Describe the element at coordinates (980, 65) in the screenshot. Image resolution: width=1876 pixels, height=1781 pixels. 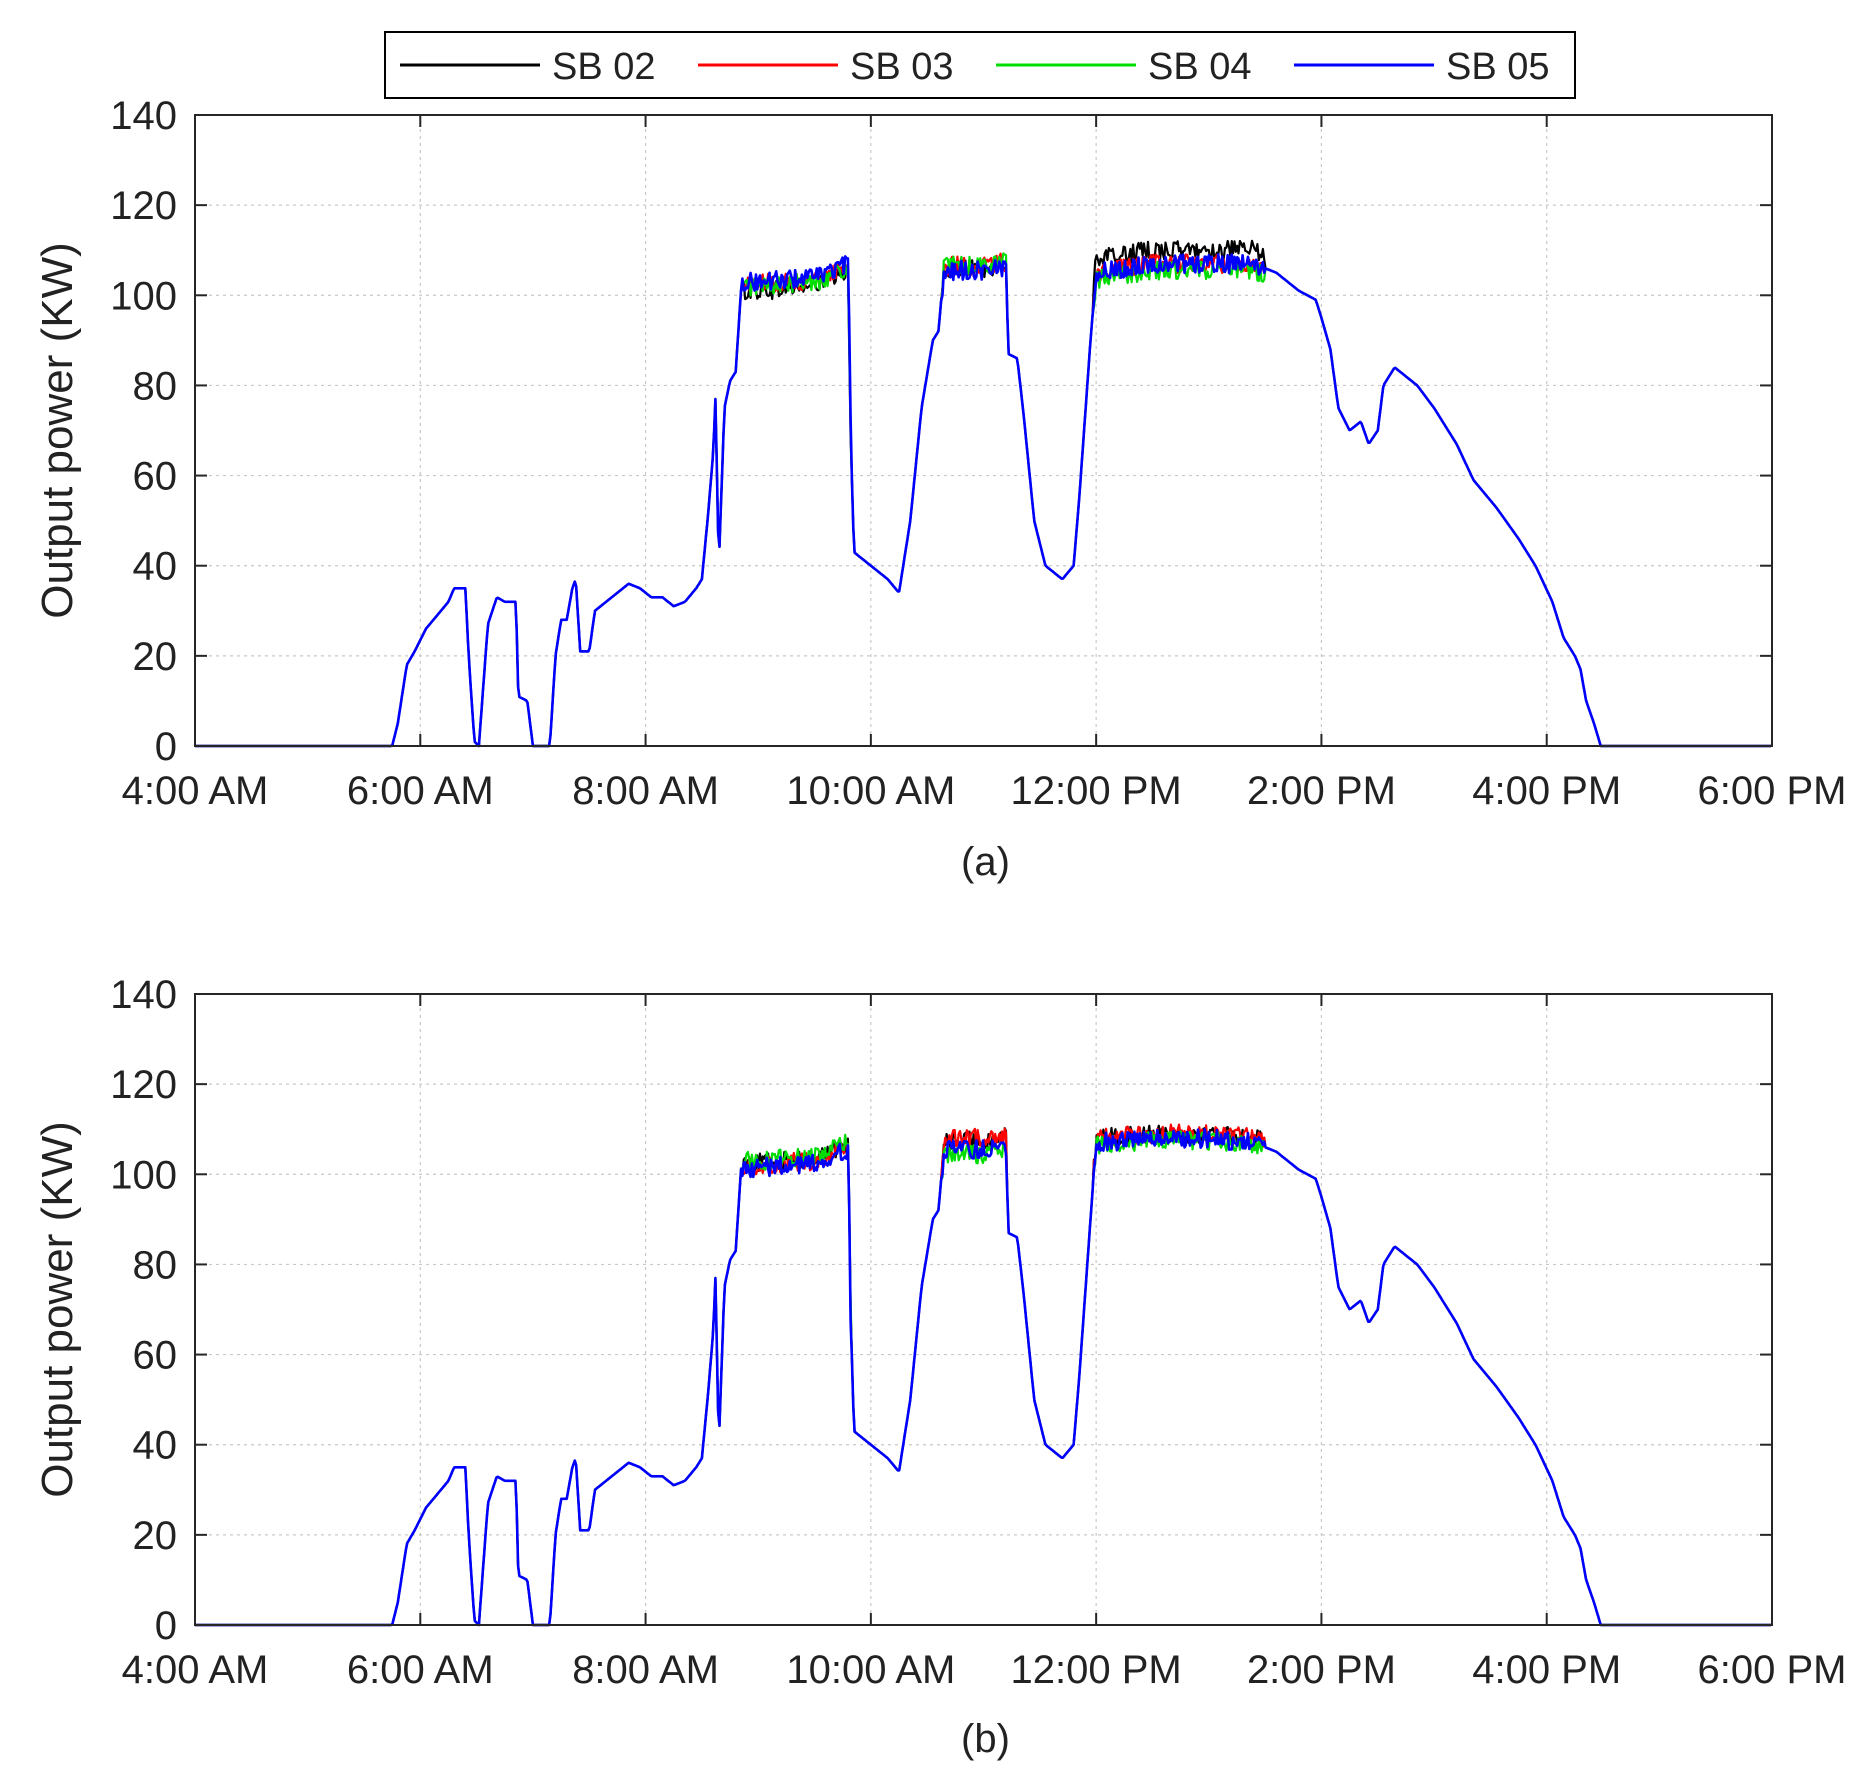
I see `legend: SB 02 SB 03 SB 04 SB 05` at that location.